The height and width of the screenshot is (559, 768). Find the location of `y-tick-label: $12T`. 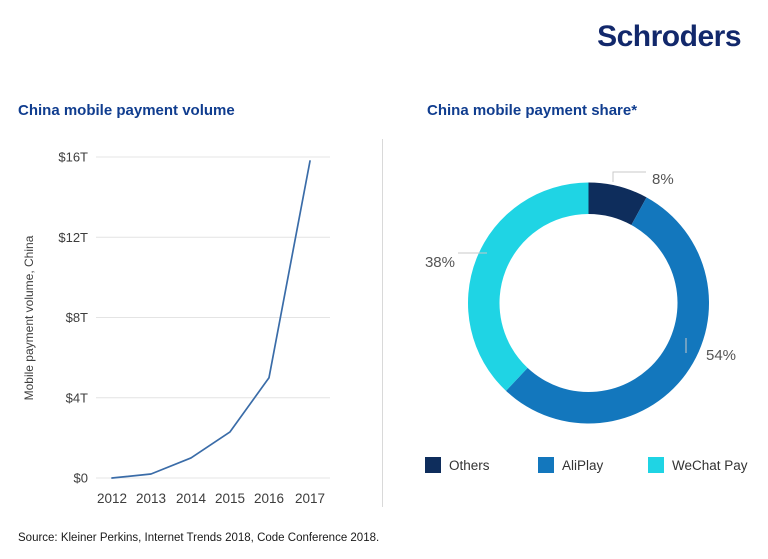

y-tick-label: $12T is located at coordinates (73, 237).